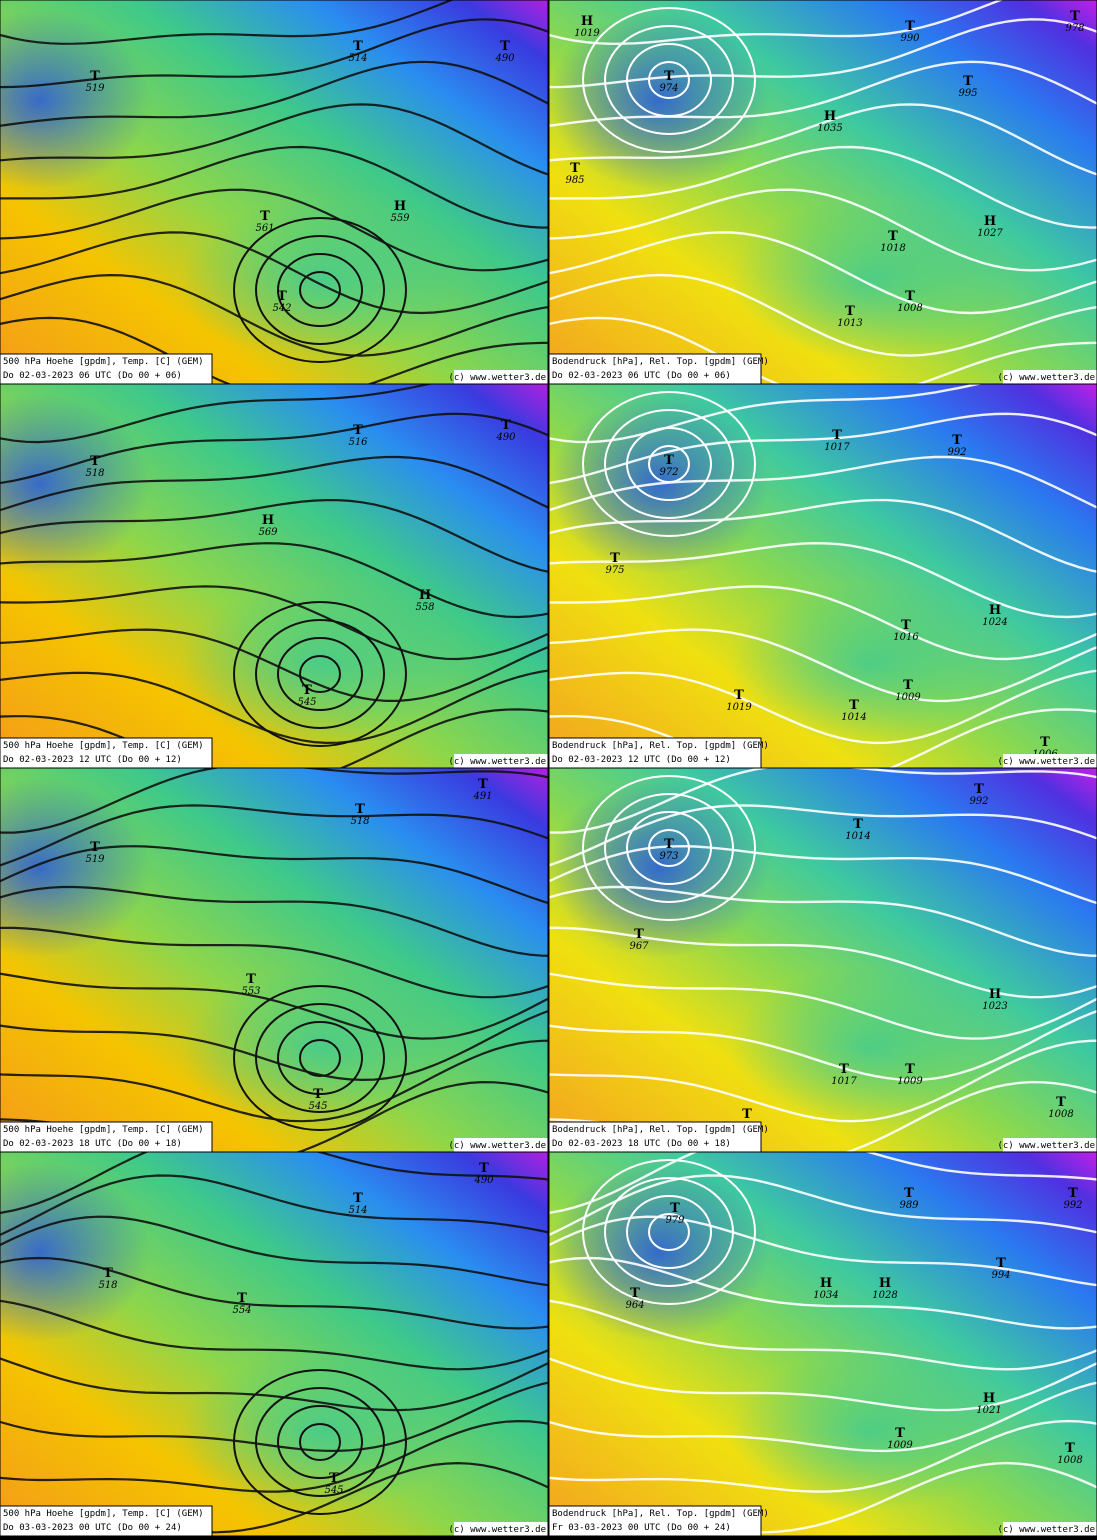  What do you see at coordinates (400, 218) in the screenshot?
I see `center-value: 559` at bounding box center [400, 218].